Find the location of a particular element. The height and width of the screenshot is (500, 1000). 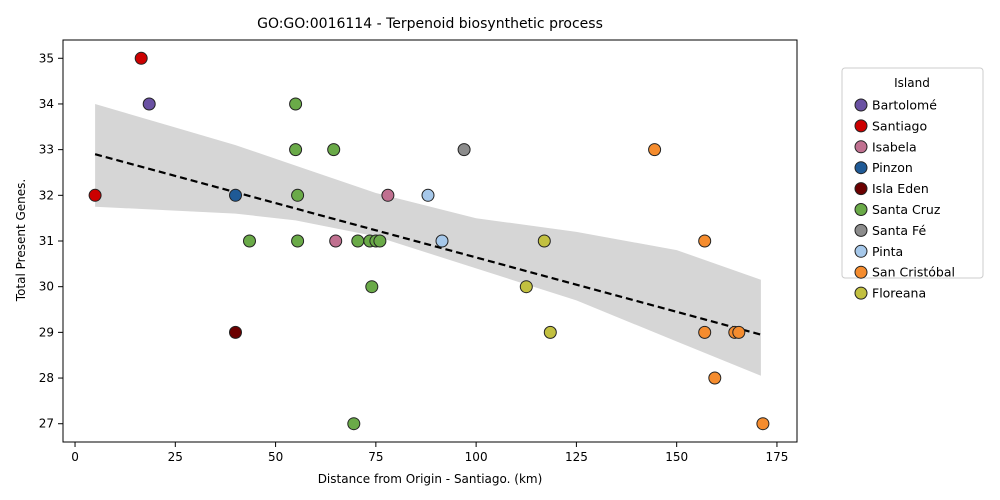

x-tick-label: 25 is located at coordinates (175, 457).